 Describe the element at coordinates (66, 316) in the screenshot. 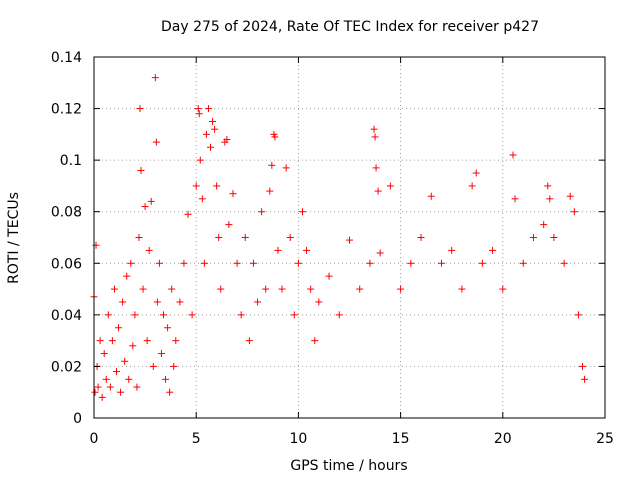

I see `y-tick-label: 0.04` at that location.